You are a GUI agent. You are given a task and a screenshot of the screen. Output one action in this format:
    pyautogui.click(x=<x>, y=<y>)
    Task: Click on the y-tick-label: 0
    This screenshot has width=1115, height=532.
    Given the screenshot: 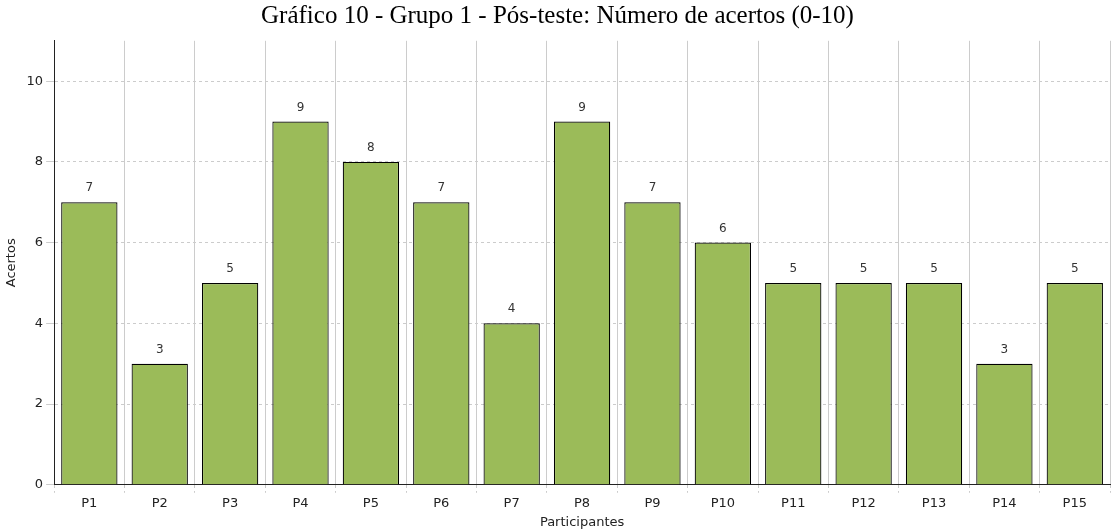 What is the action you would take?
    pyautogui.click(x=39, y=484)
    